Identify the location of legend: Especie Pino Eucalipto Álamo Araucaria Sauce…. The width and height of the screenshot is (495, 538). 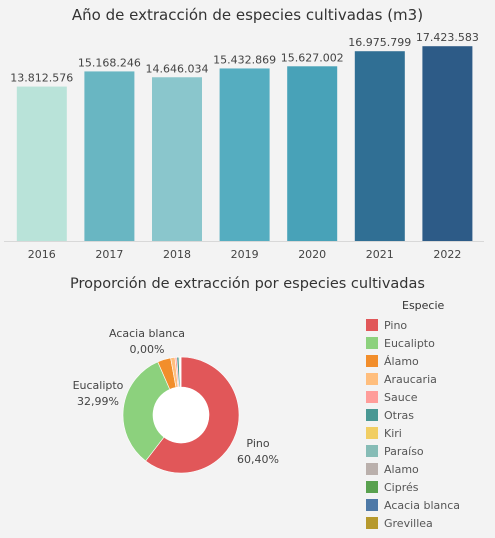
(428, 415).